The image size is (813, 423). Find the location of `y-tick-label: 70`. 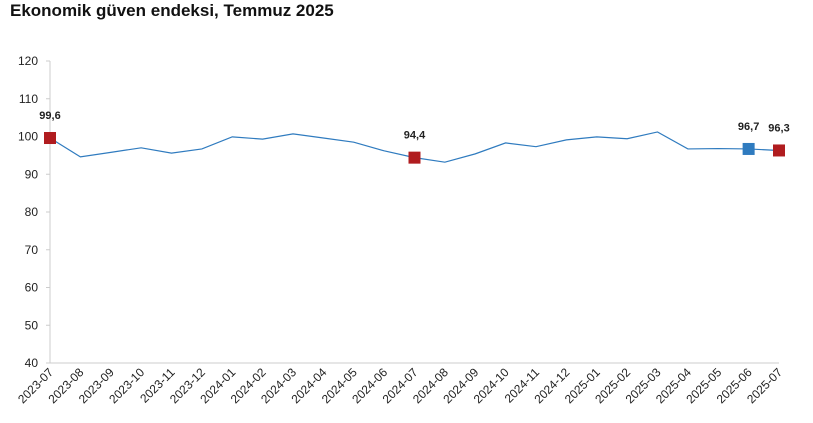

y-tick-label: 70 is located at coordinates (32, 250).